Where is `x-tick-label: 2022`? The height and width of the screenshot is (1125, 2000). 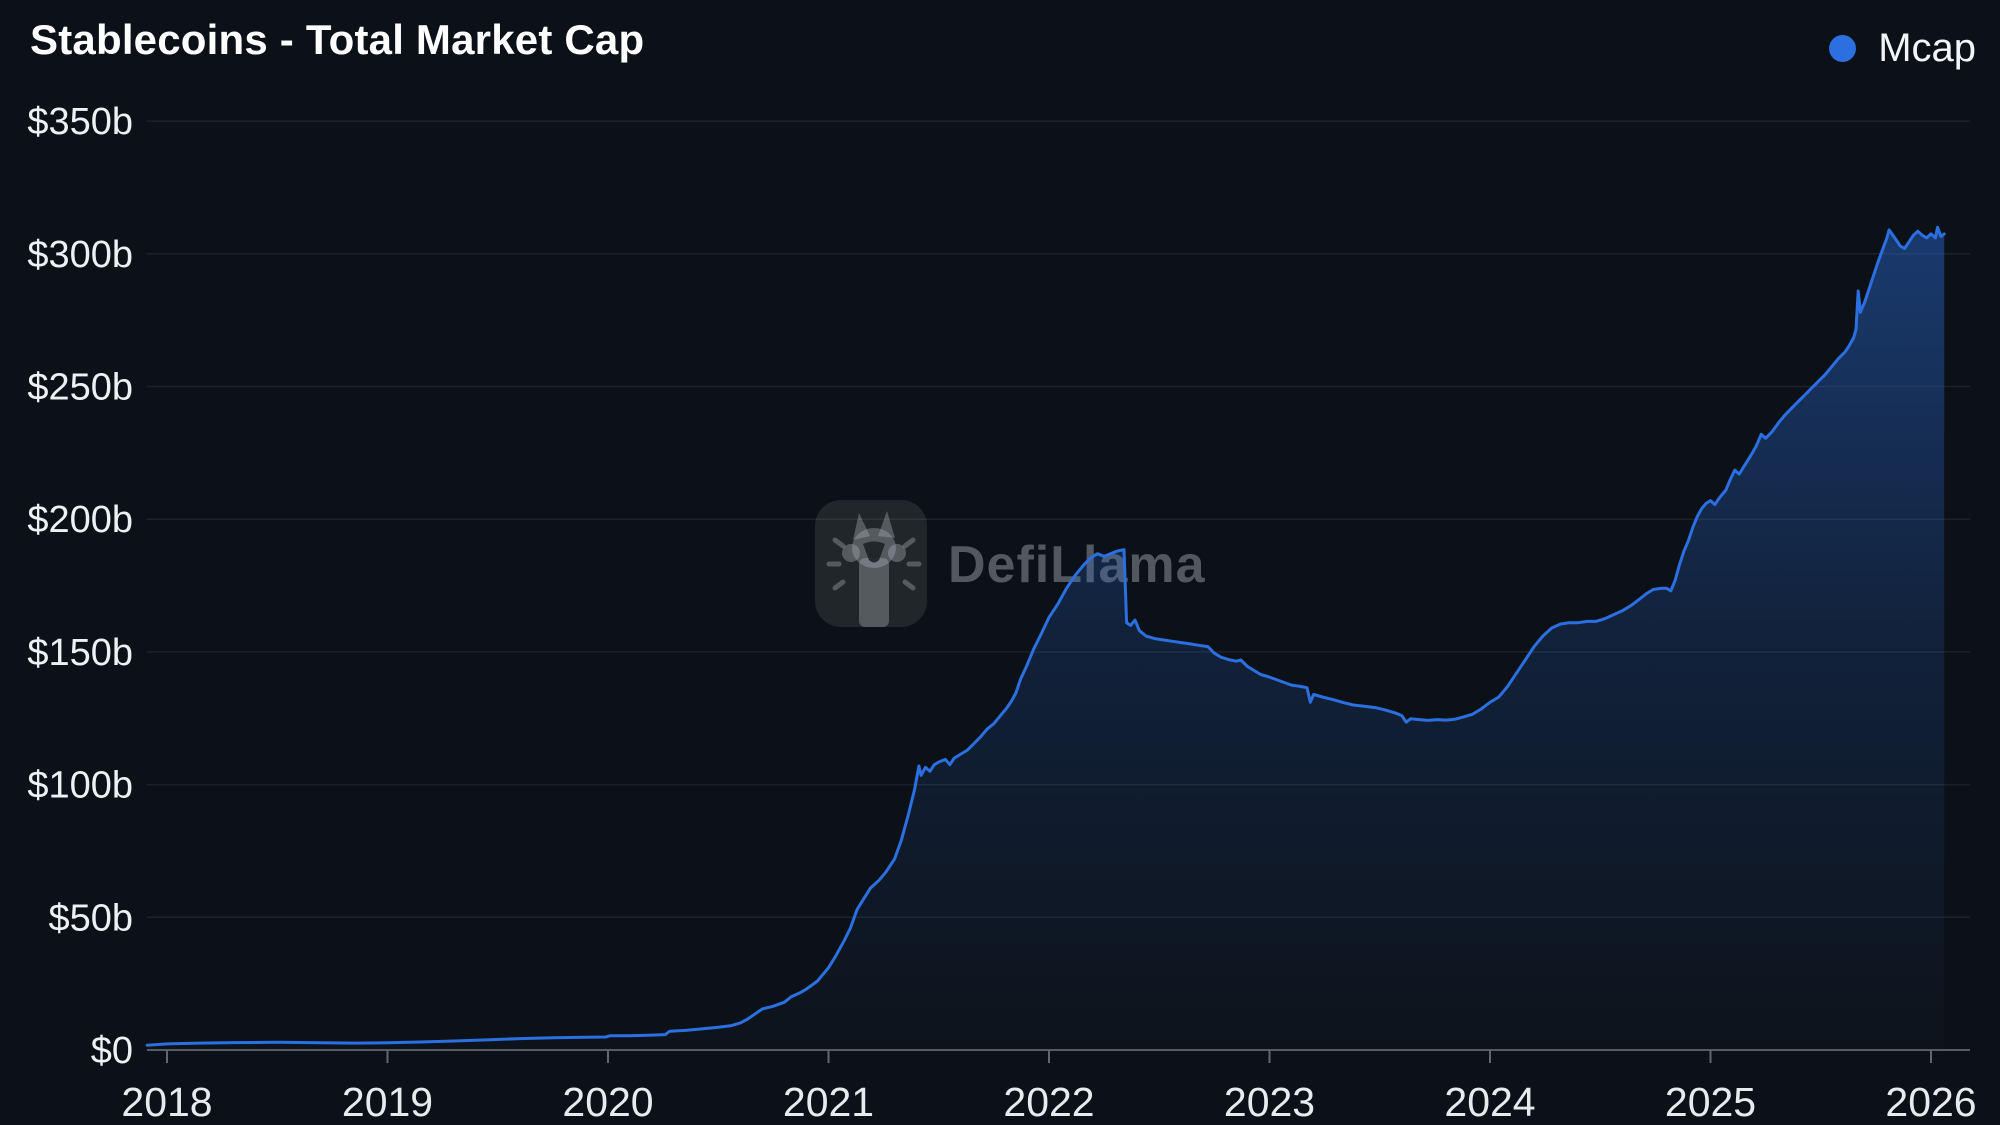 x-tick-label: 2022 is located at coordinates (1048, 1102).